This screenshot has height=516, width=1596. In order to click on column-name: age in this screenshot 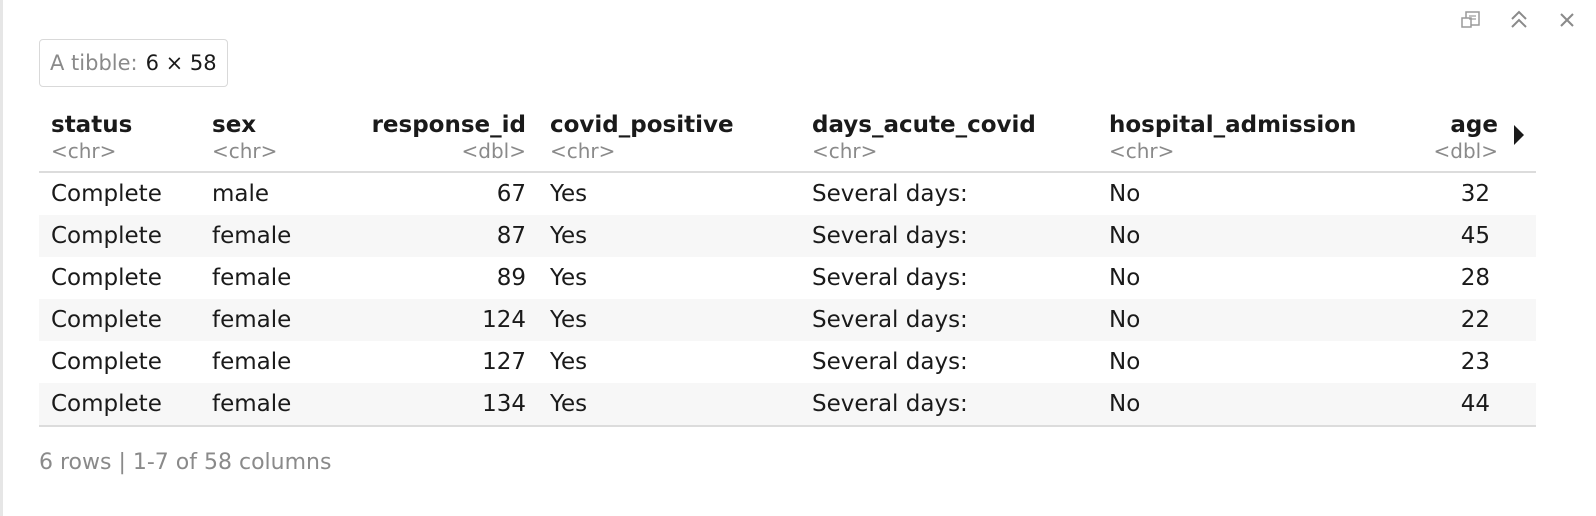, I will do `click(1474, 125)`.